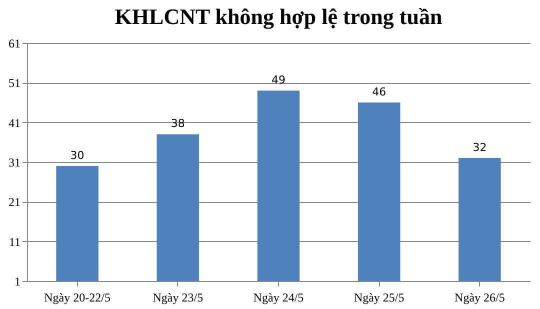 The width and height of the screenshot is (540, 309). What do you see at coordinates (178, 297) in the screenshot?
I see `x-tick-label: Ngày 23/5` at bounding box center [178, 297].